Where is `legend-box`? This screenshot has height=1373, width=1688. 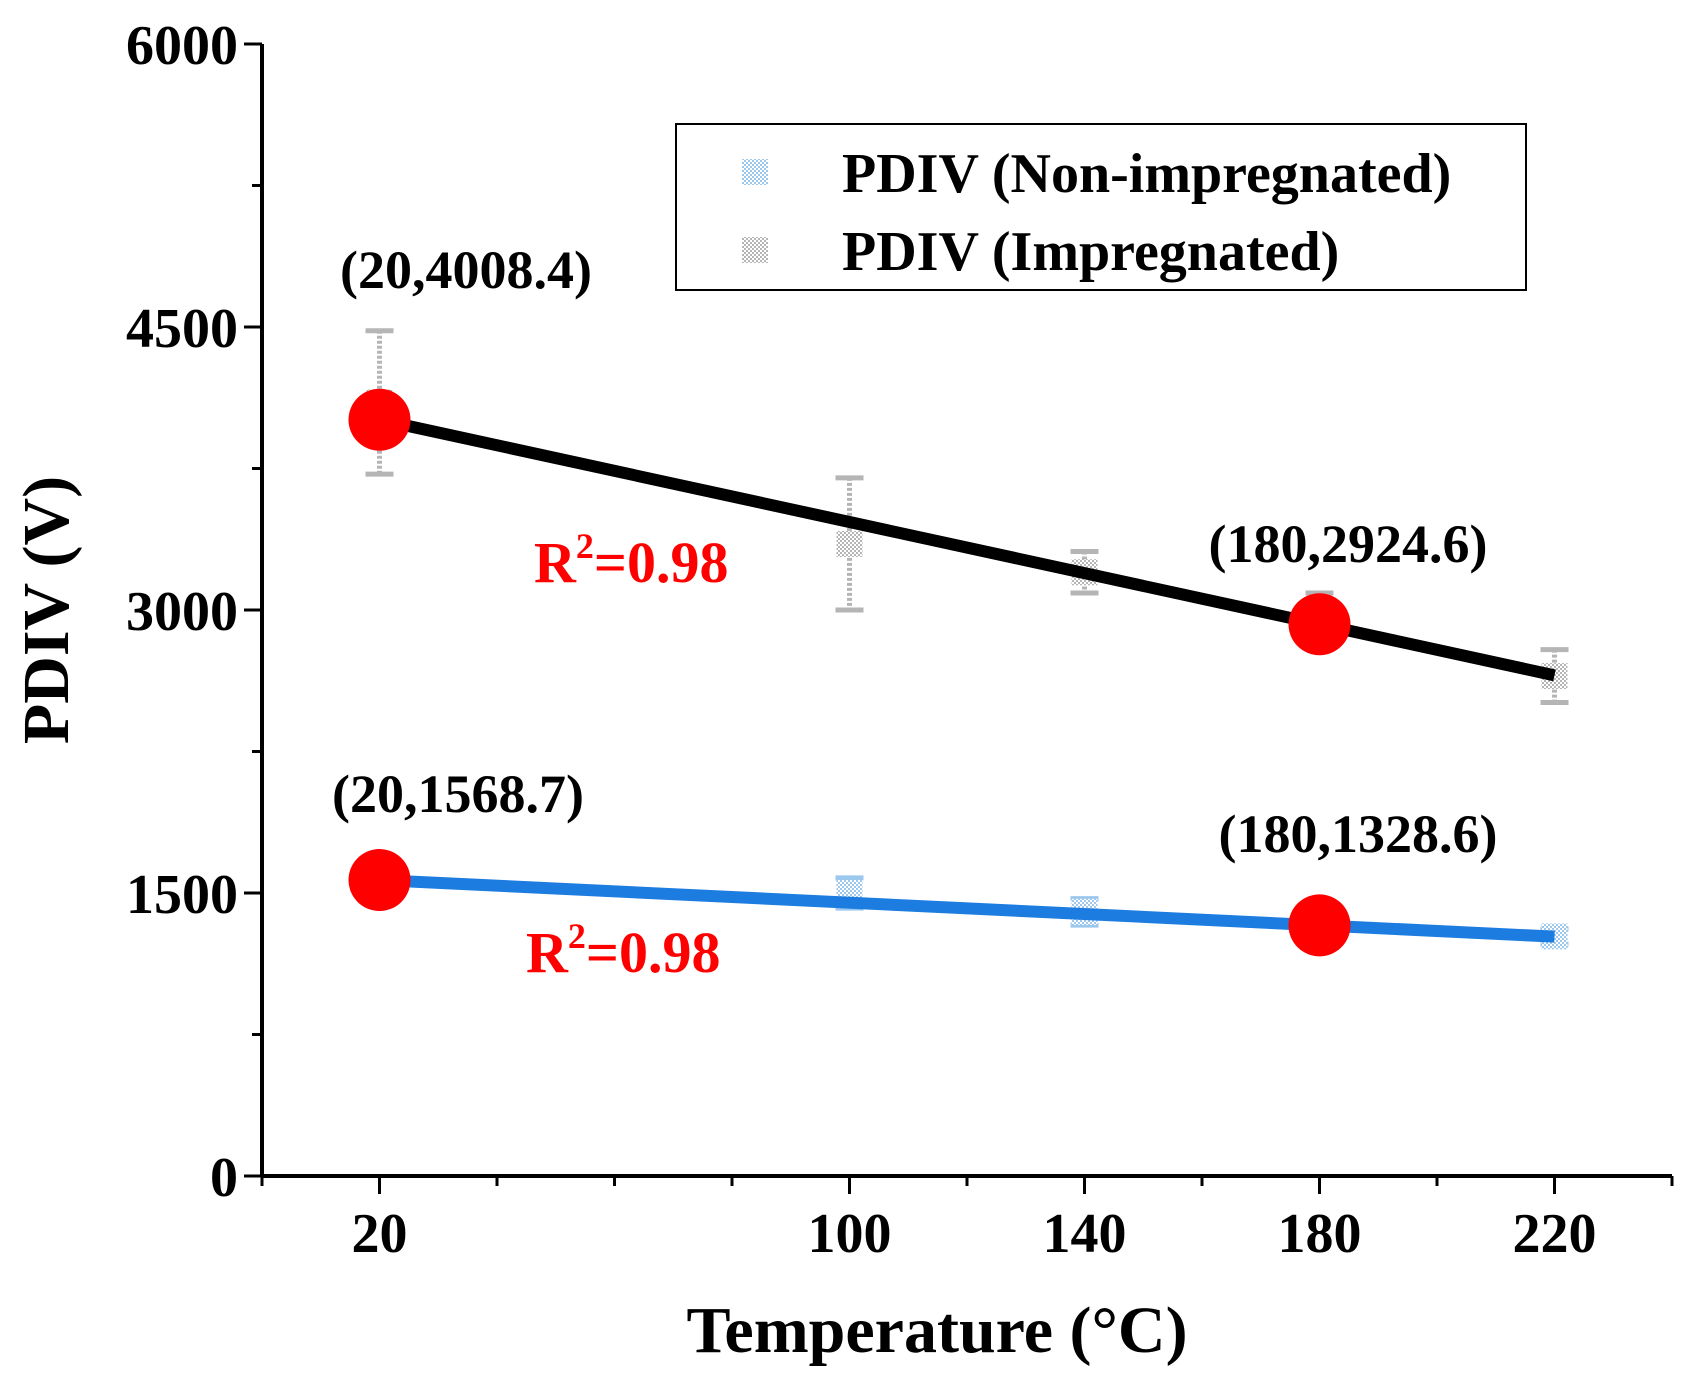 legend-box is located at coordinates (1101, 207).